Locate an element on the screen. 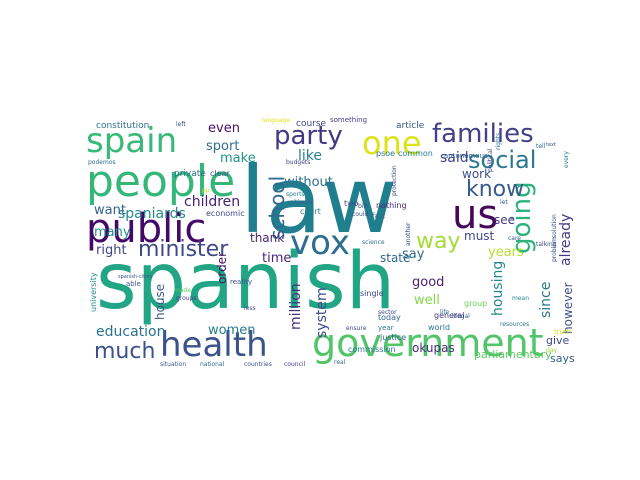 The image size is (640, 480). word-problem: problem is located at coordinates (554, 249).